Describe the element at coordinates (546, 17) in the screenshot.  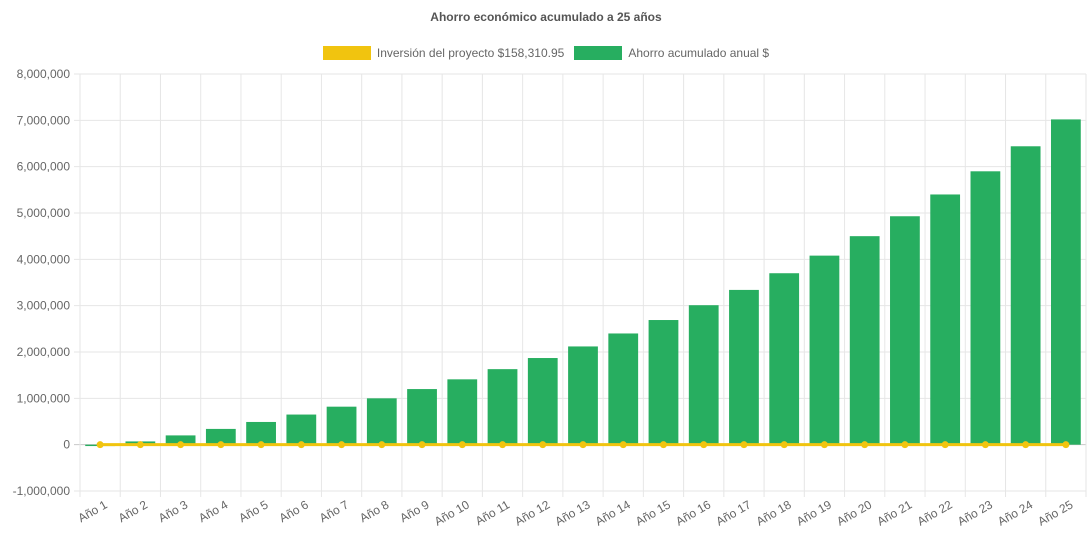
I see `chart-title: Ahorro económico acumulado a 25 años` at that location.